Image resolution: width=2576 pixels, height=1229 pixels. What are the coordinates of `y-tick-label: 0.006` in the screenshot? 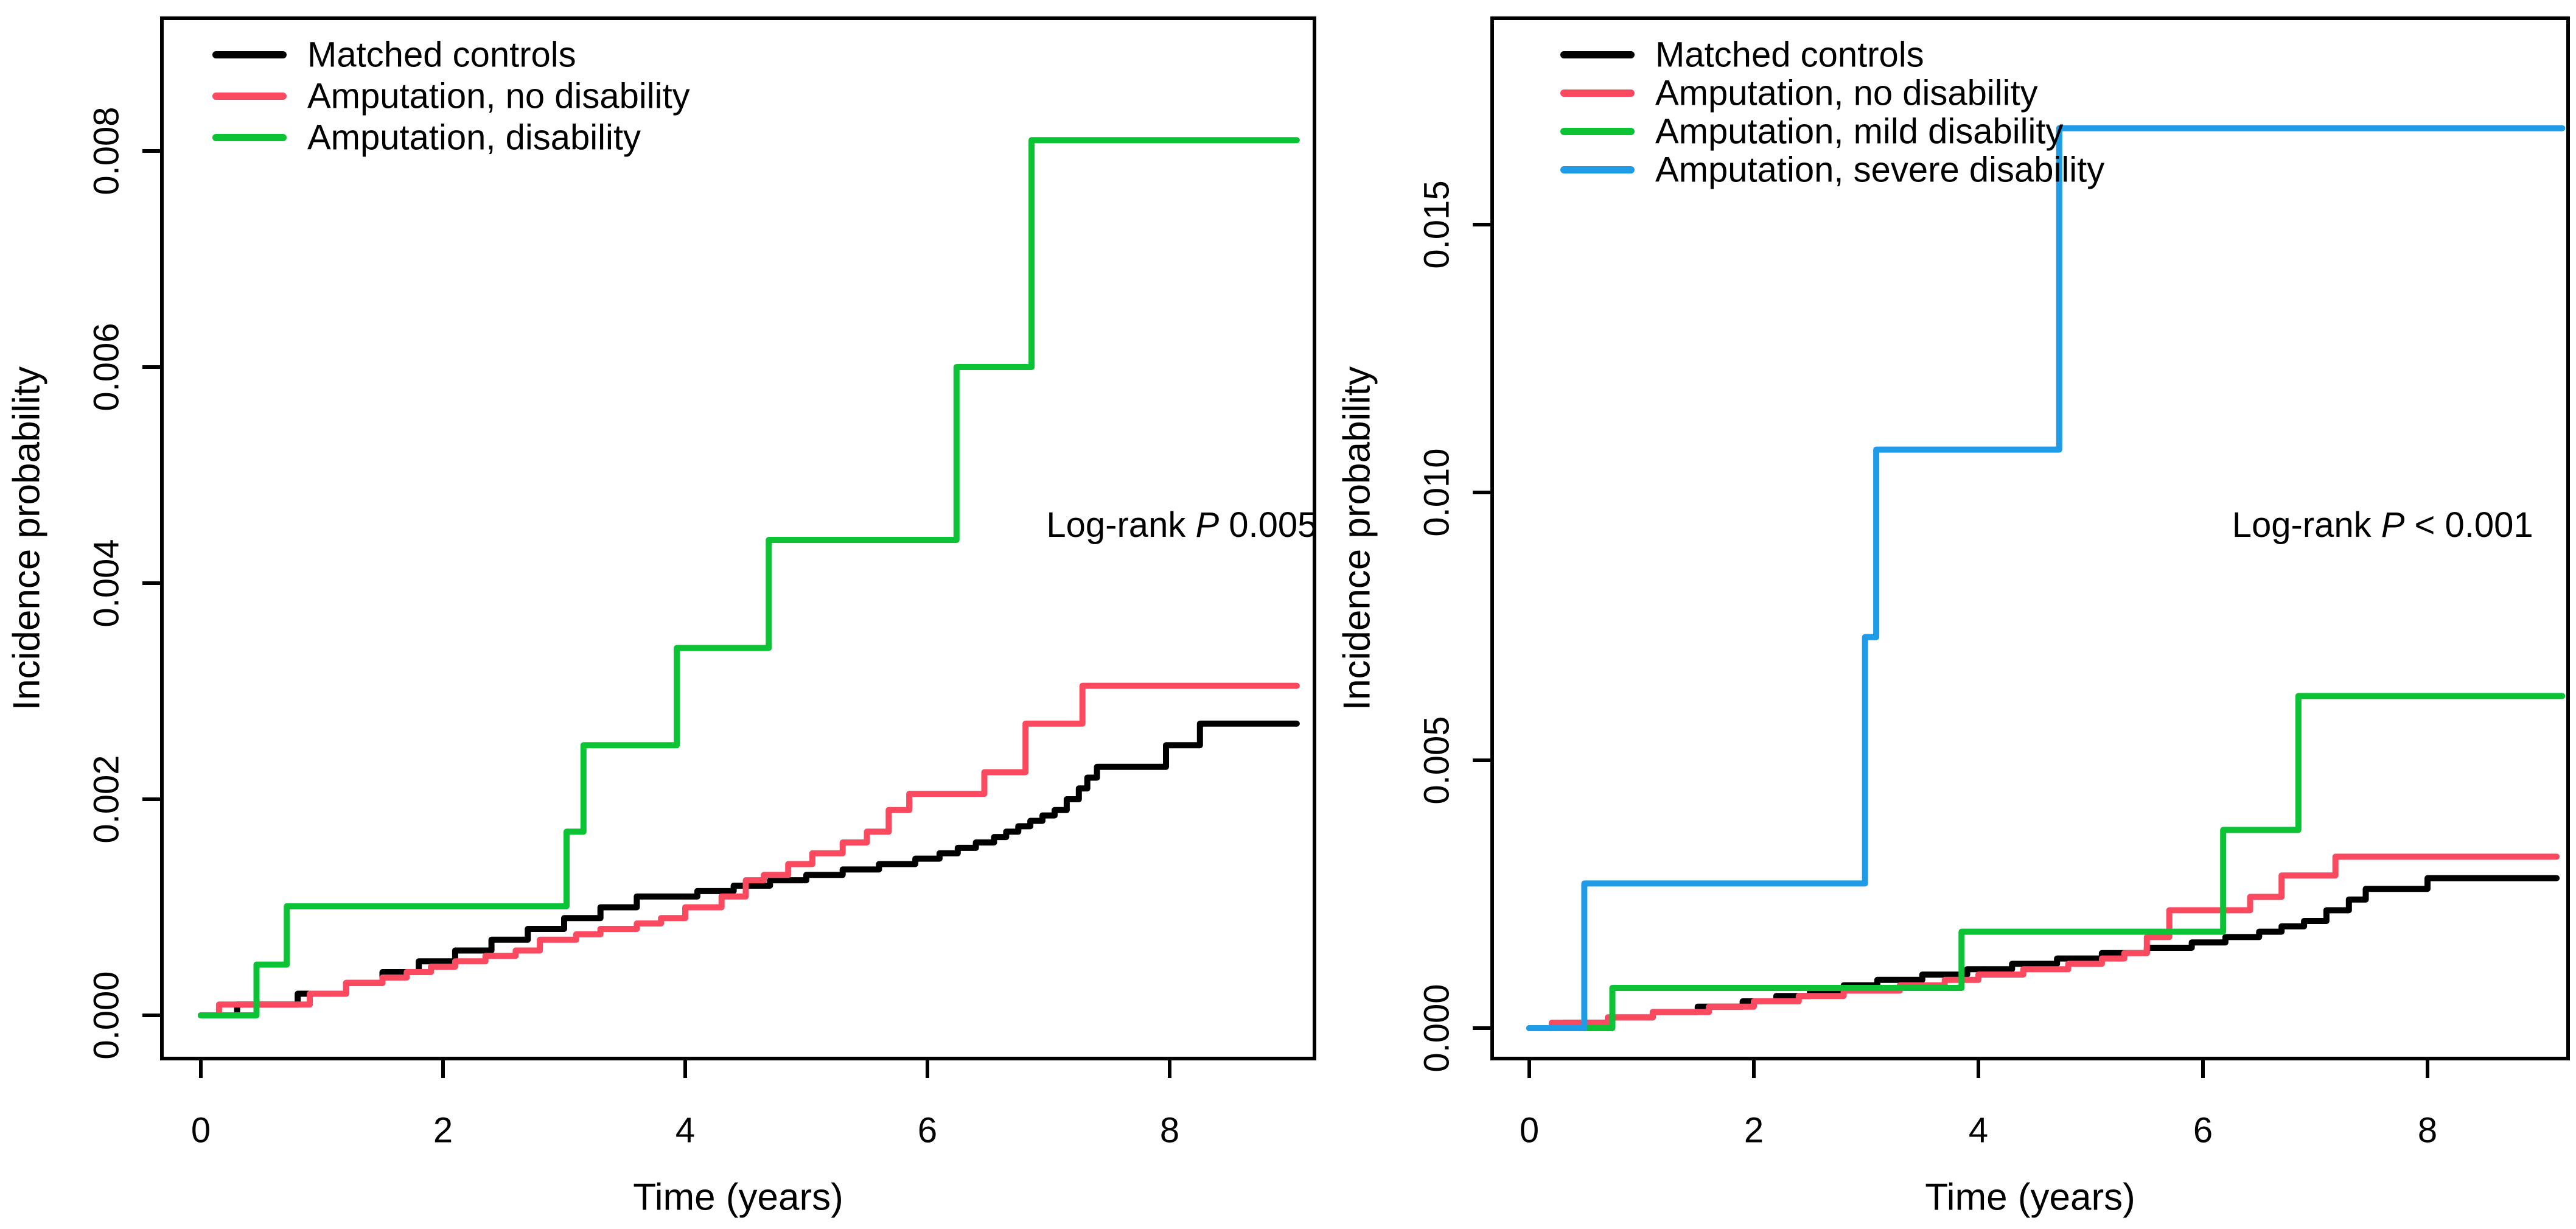 It's located at (107, 367).